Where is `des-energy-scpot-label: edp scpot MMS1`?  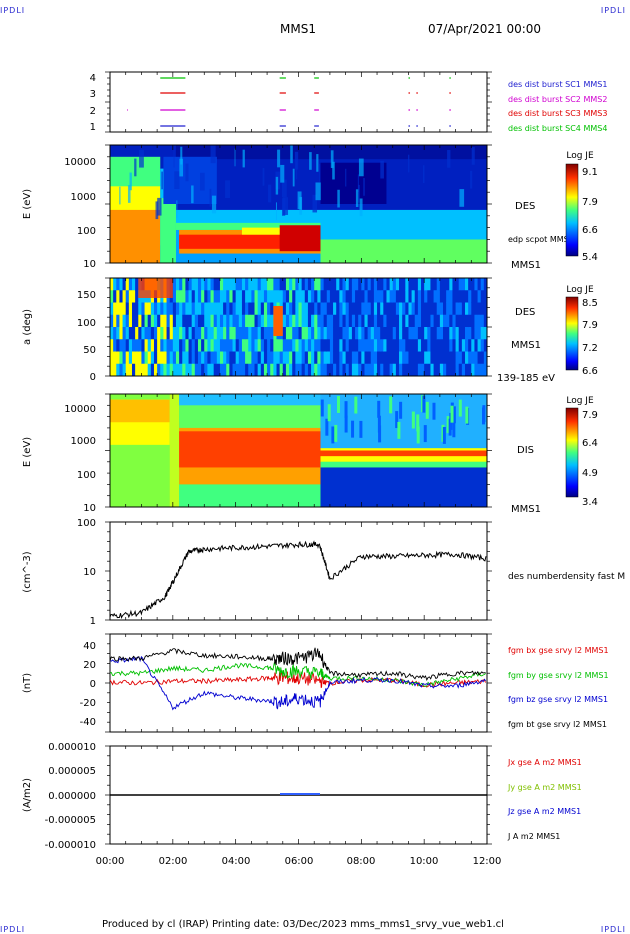 des-energy-scpot-label: edp scpot MMS1 is located at coordinates (541, 239).